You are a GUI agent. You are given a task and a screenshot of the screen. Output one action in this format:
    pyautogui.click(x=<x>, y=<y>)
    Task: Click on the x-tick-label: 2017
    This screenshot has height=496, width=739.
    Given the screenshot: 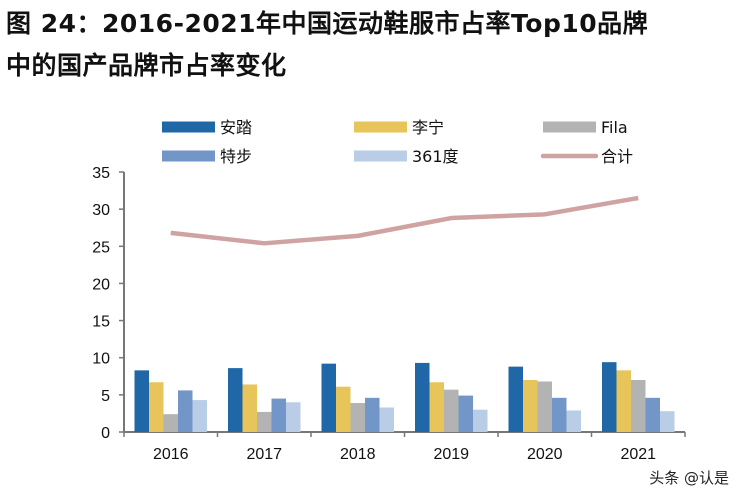 What is the action you would take?
    pyautogui.click(x=264, y=454)
    